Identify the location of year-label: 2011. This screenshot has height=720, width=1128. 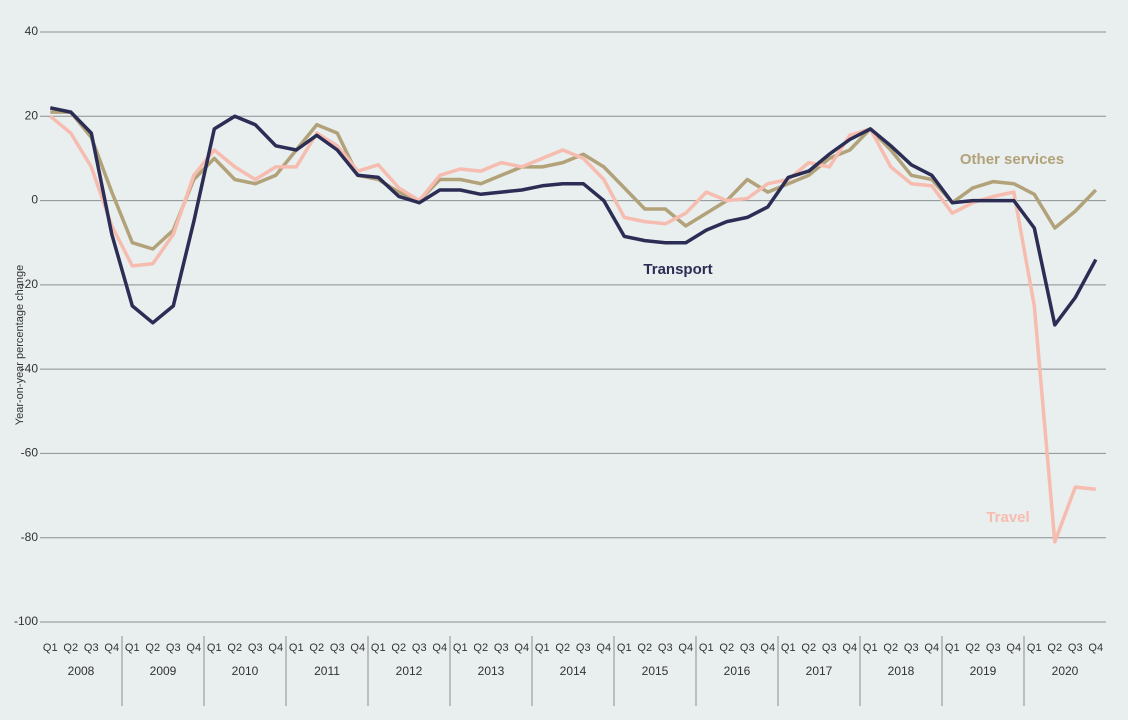
(327, 671).